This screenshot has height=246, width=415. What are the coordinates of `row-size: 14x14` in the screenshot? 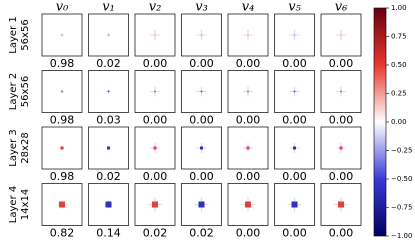 It's located at (25, 204).